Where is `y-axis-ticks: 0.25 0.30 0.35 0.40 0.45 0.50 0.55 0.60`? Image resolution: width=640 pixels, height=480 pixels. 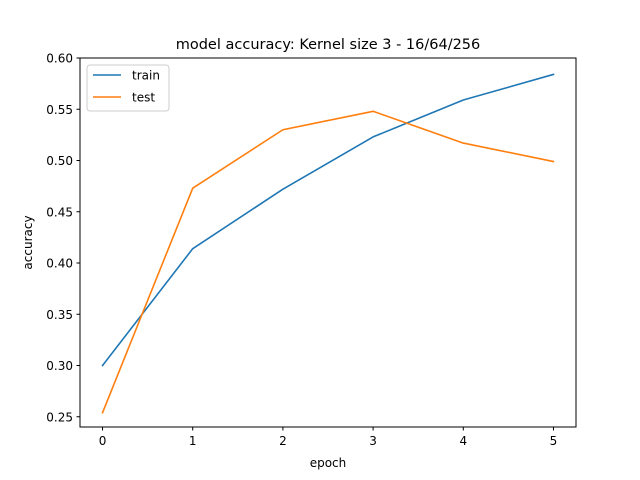
y-axis-ticks: 0.25 0.30 0.35 0.40 0.45 0.50 0.55 0.60 is located at coordinates (63, 238).